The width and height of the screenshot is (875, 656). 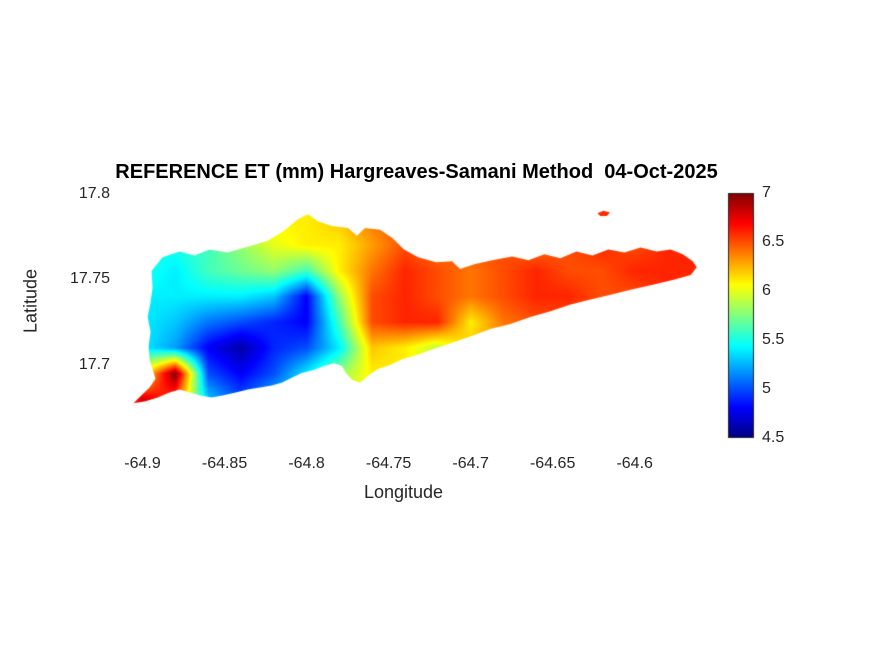 I want to click on y-axis-label: Latitude, so click(x=30, y=301).